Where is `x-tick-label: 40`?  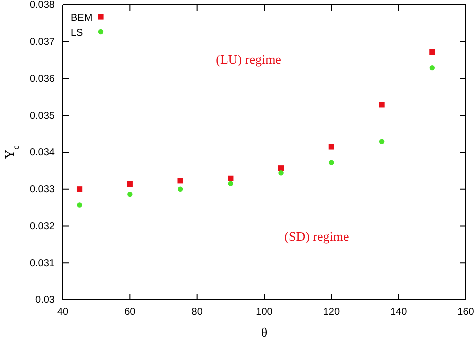 x-tick-label: 40 is located at coordinates (63, 312).